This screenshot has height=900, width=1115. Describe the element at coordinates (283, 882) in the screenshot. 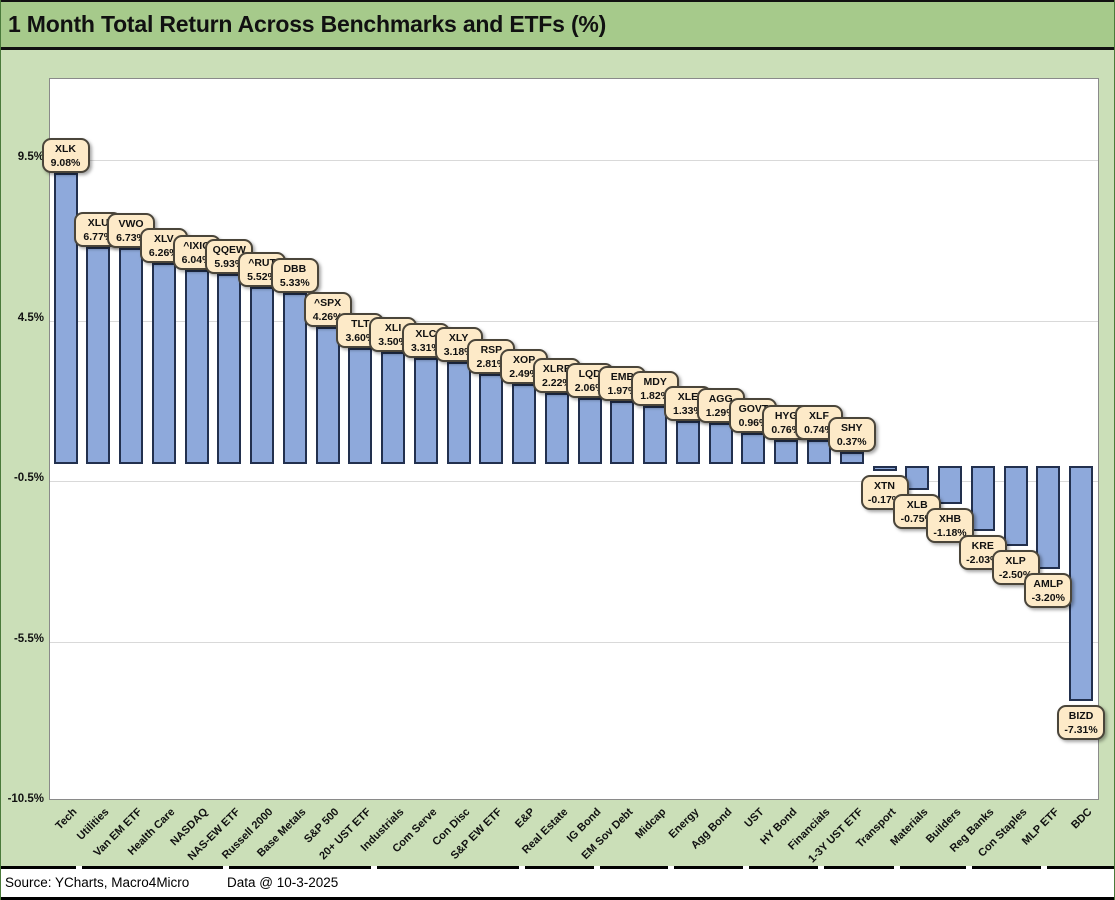

I see `data-date-text: Data @ 10-3-2025` at that location.